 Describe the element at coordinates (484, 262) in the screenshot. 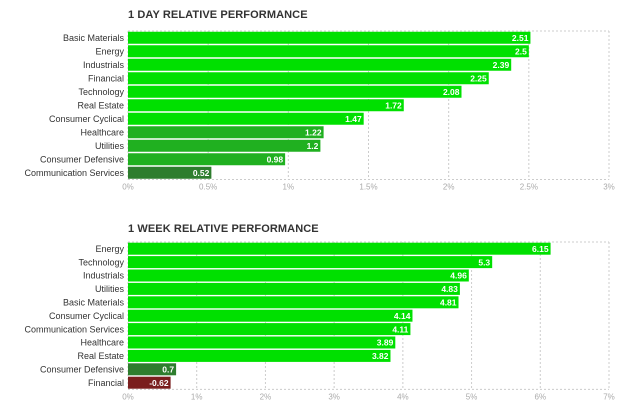

I see `value-label: 5.3` at that location.